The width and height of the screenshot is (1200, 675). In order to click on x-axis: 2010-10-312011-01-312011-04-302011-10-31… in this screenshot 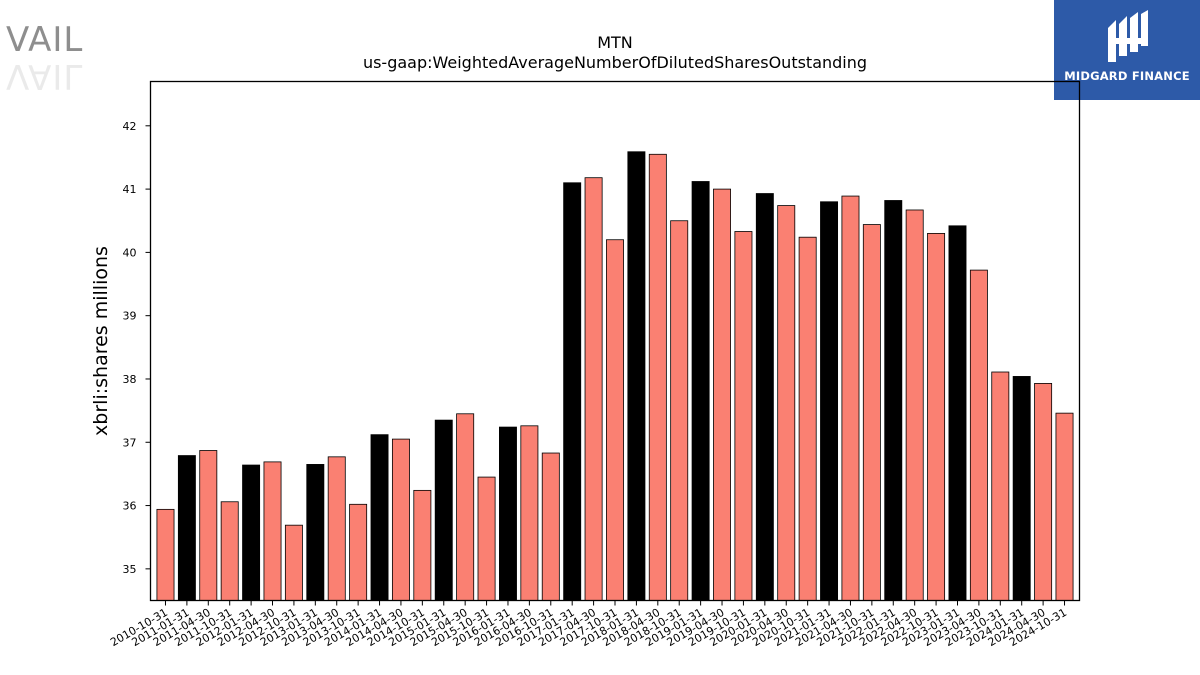, I will do `click(588, 624)`.